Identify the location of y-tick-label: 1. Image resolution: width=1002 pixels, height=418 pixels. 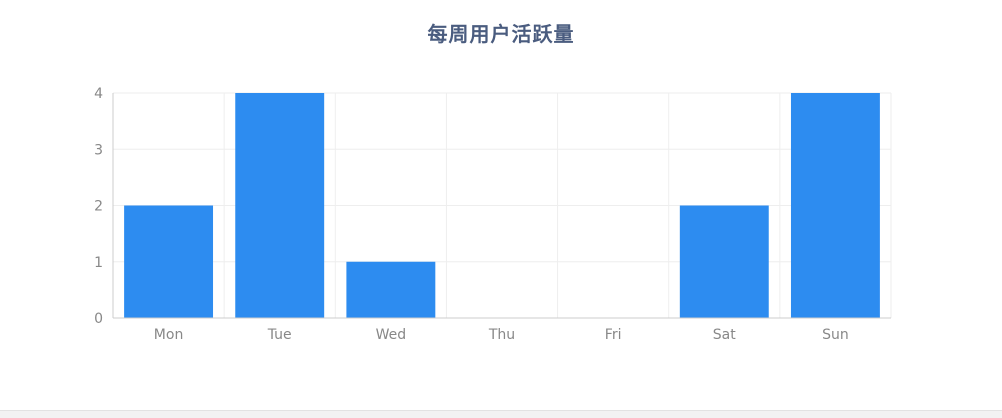
(98, 263).